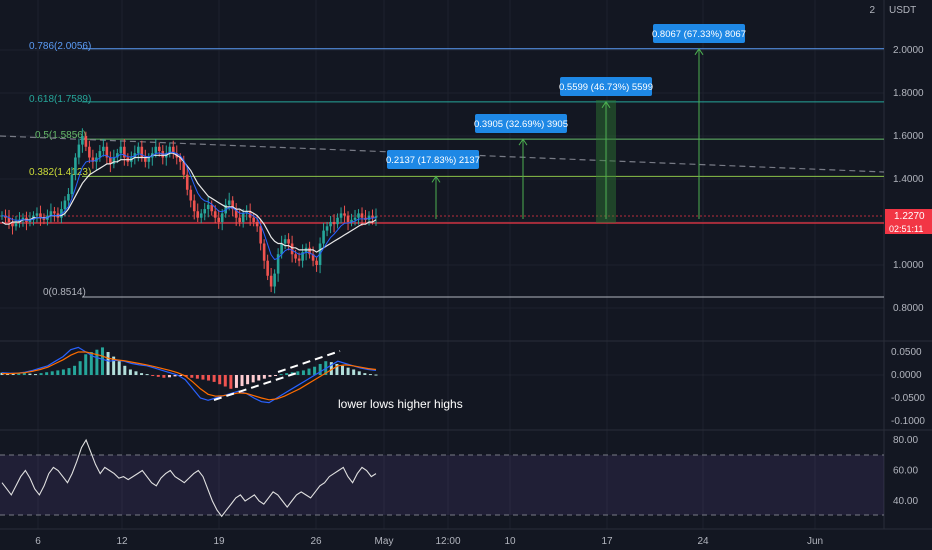 The width and height of the screenshot is (932, 550). I want to click on macd-tick-label: -0.0500, so click(908, 398).